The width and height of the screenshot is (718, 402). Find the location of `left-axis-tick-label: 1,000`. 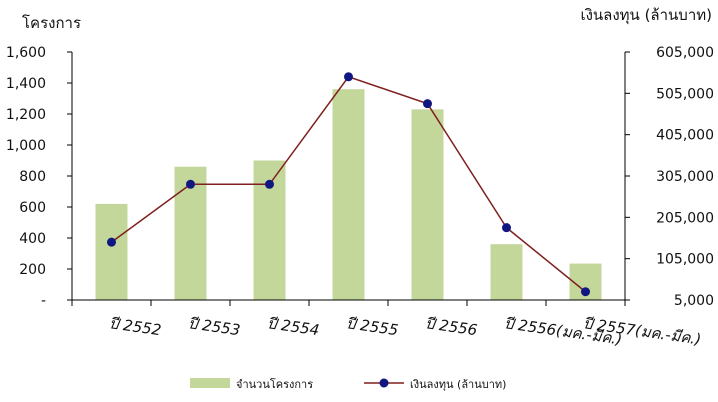

left-axis-tick-label: 1,000 is located at coordinates (26, 146).